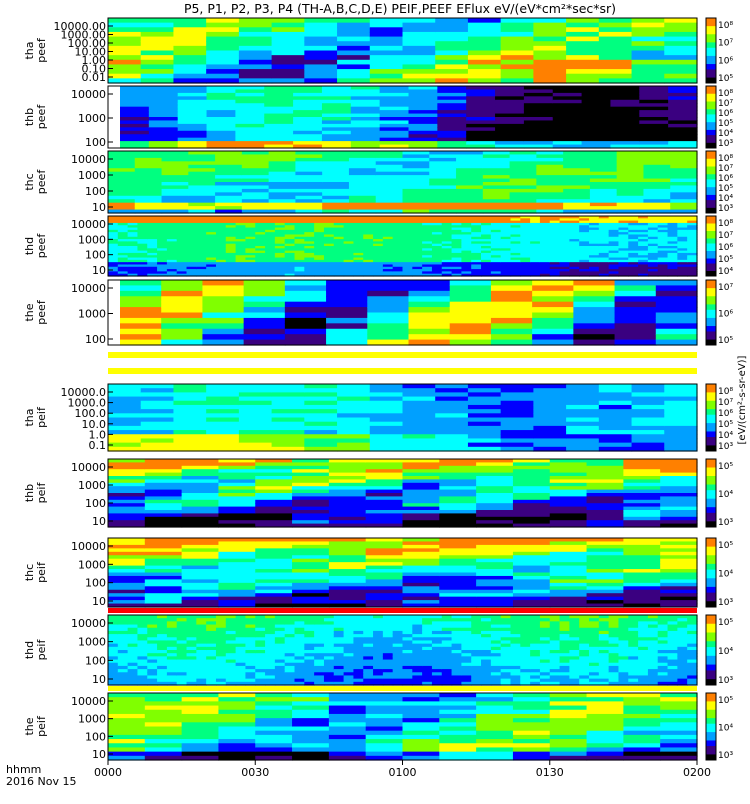  I want to click on y-tick-label: 100, so click(95, 503).